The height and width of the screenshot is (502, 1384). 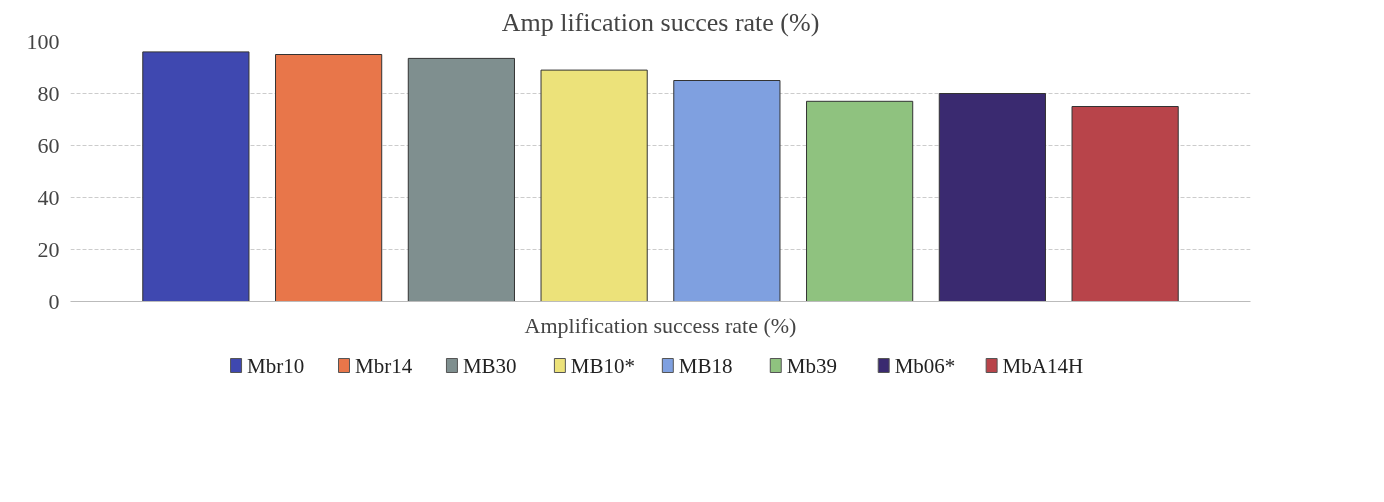 What do you see at coordinates (43, 41) in the screenshot?
I see `y-tick-label: 100` at bounding box center [43, 41].